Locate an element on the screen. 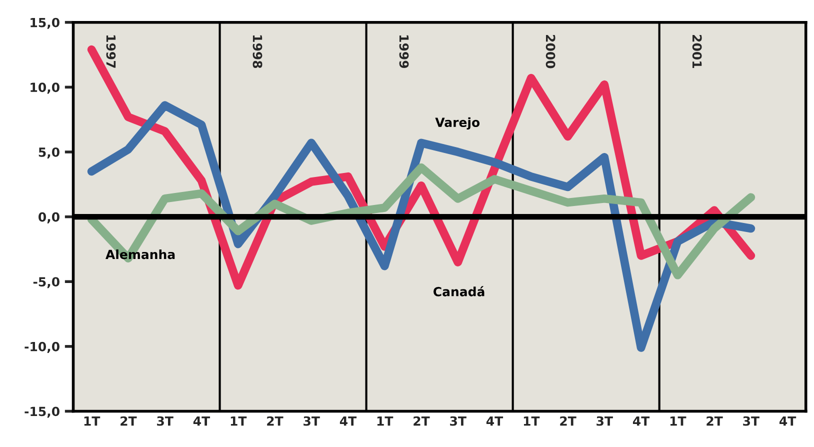  y-tick-label: 15,0 is located at coordinates (45, 23).